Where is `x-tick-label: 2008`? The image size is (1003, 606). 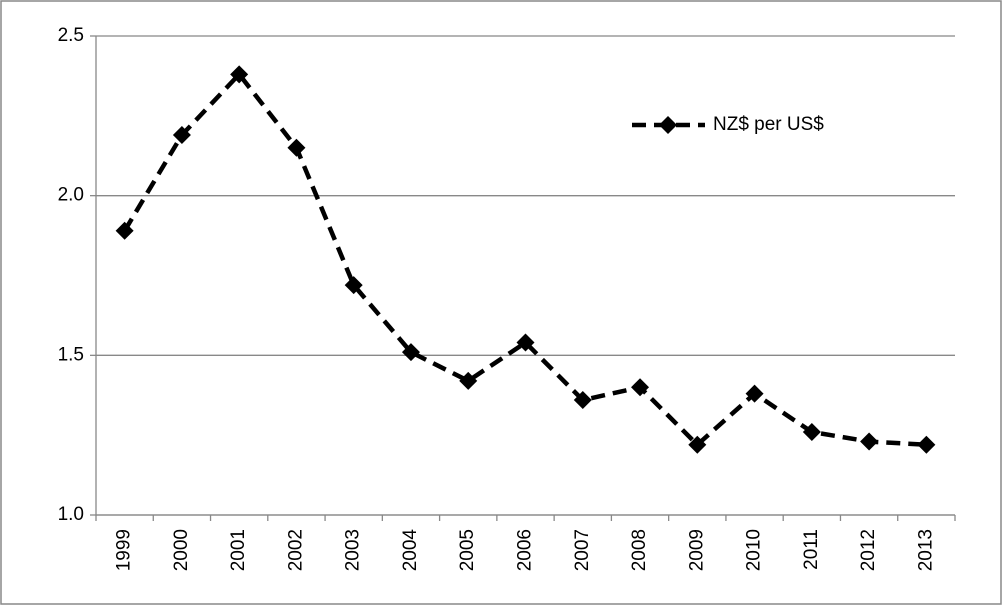
x-tick-label: 2008 is located at coordinates (639, 550).